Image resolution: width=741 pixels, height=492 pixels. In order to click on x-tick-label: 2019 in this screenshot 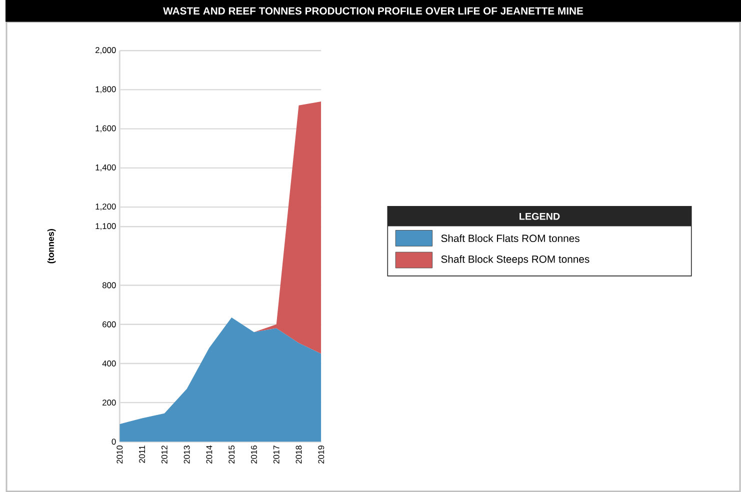, I will do `click(321, 454)`.